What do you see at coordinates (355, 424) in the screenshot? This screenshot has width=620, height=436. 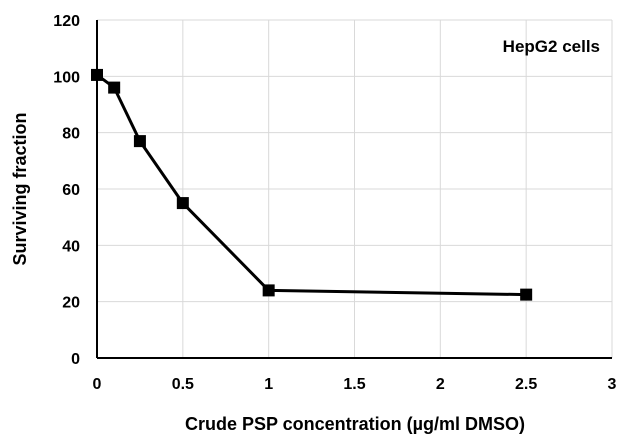 I see `x-axis-title: Crude PSP concentration (µg/ml DMSO)` at bounding box center [355, 424].